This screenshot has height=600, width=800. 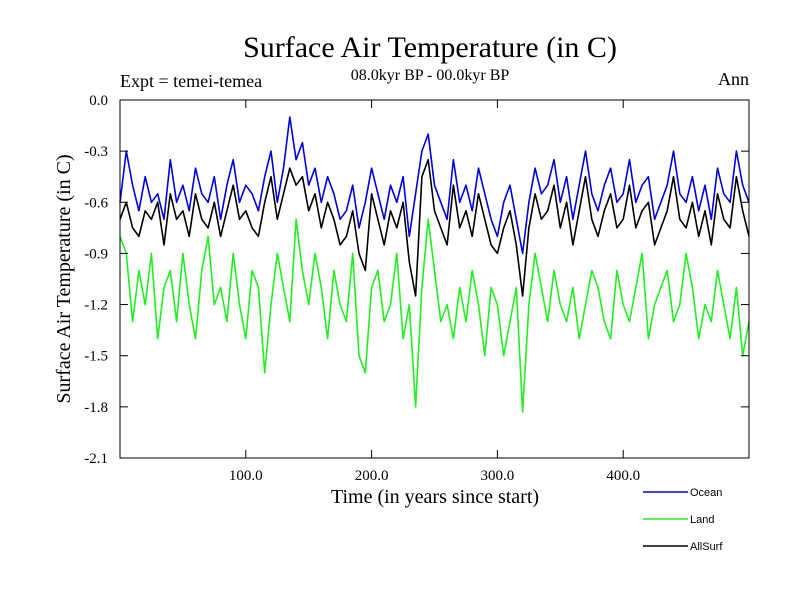 What do you see at coordinates (64, 278) in the screenshot?
I see `y-axis-label: Surface Air Temperature (in C)` at bounding box center [64, 278].